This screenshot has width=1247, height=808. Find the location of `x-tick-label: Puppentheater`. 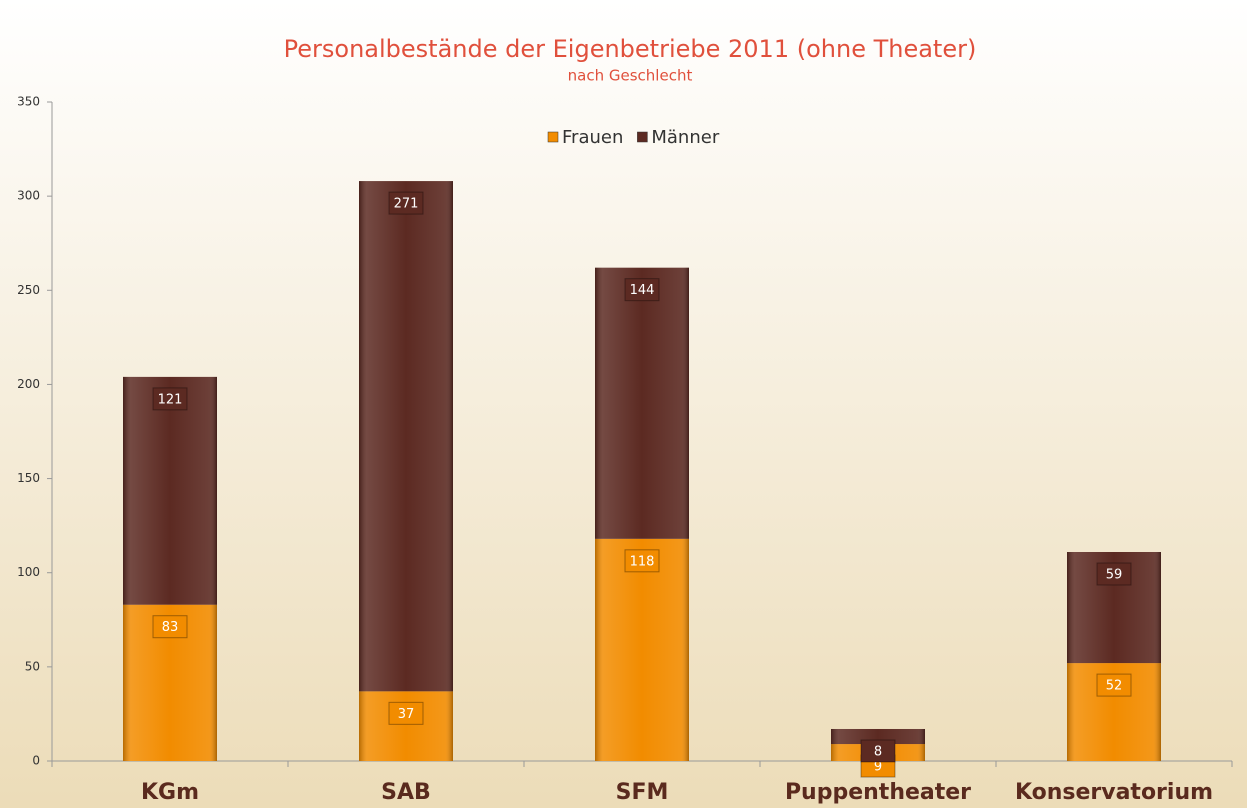

x-tick-label: Puppentheater is located at coordinates (878, 792).